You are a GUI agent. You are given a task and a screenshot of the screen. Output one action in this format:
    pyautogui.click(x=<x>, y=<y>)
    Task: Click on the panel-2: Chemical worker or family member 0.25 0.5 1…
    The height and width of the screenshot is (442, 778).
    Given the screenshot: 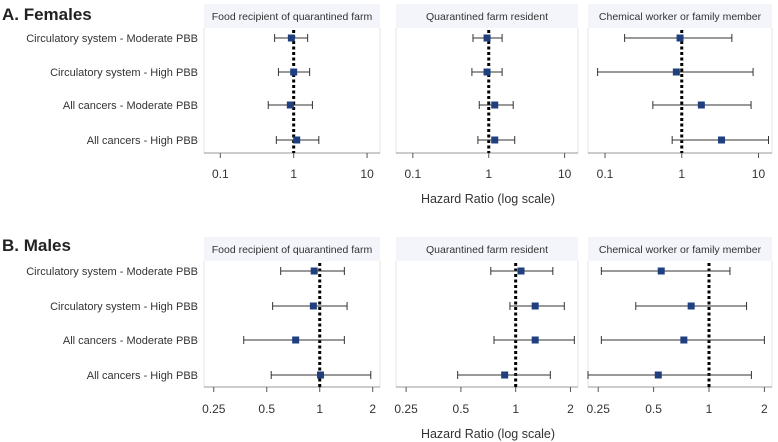 What is the action you would take?
    pyautogui.click(x=680, y=326)
    